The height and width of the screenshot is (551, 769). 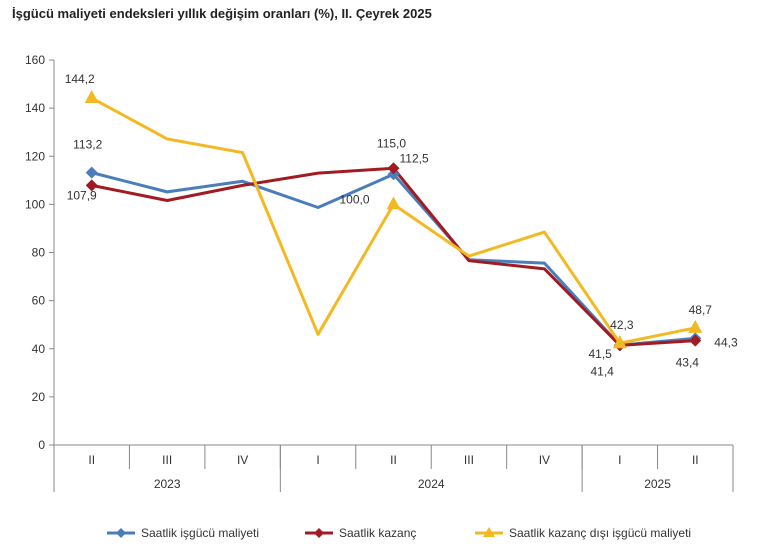 What do you see at coordinates (354, 199) in the screenshot?
I see `data-label: 100,0` at bounding box center [354, 199].